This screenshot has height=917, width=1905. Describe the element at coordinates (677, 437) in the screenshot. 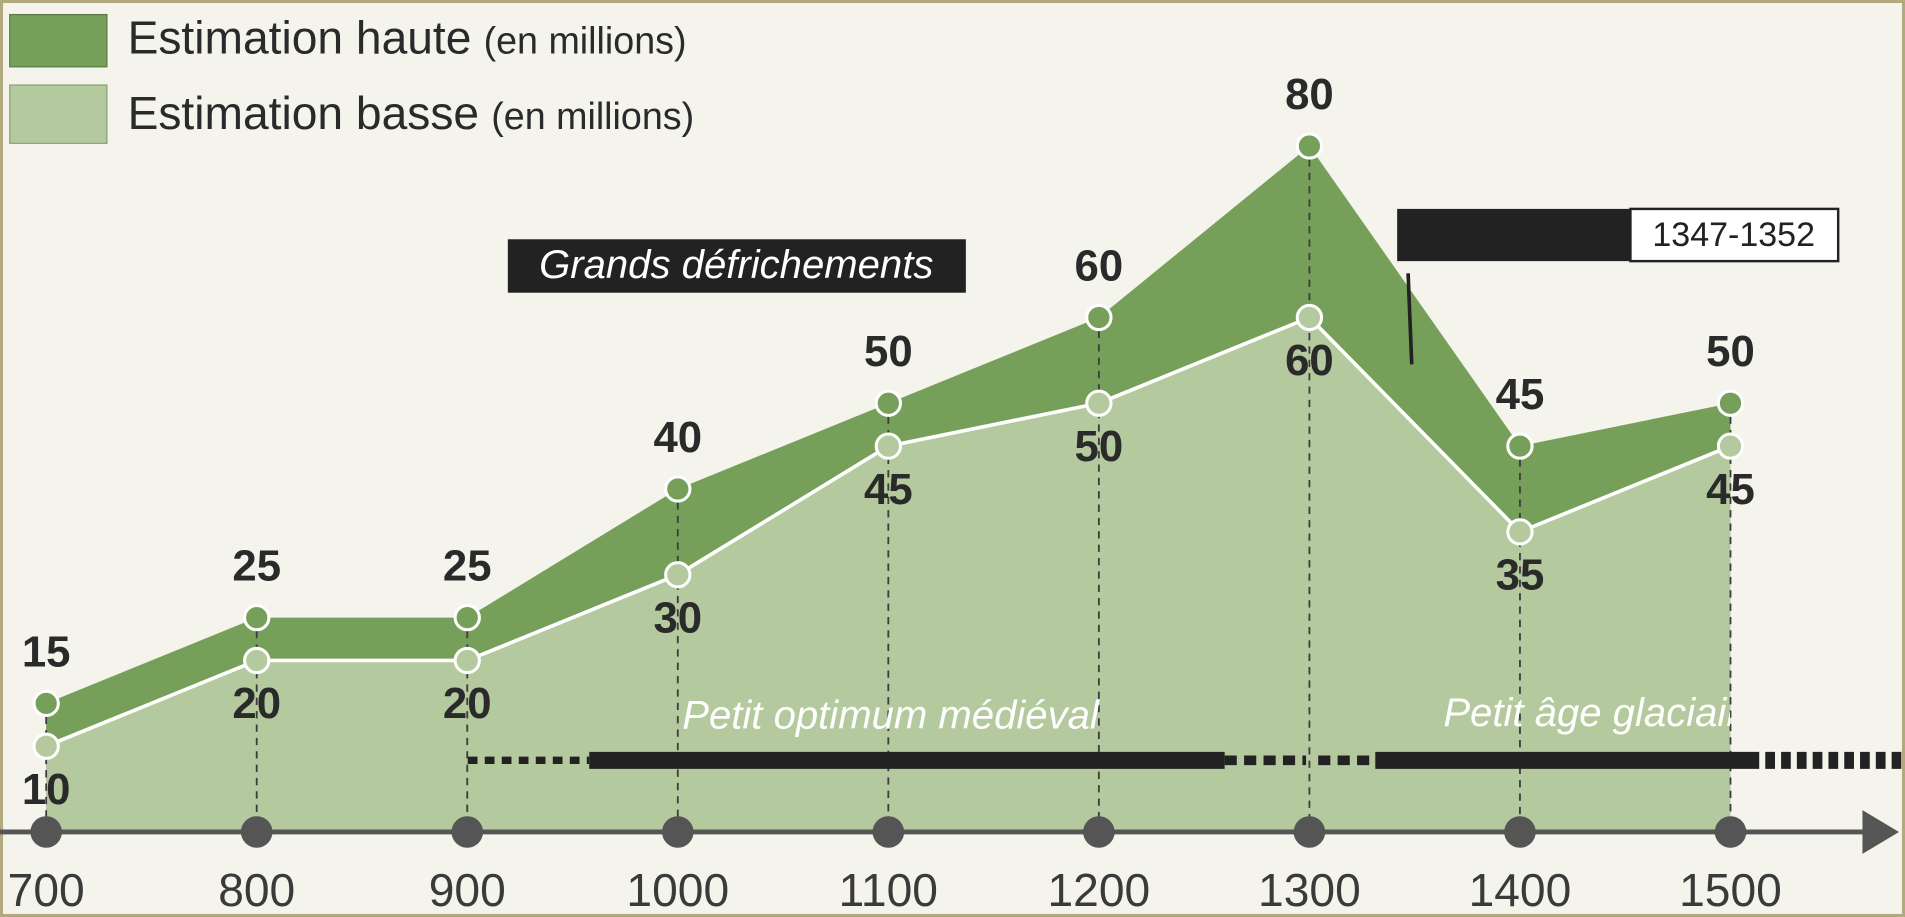

I see `value-label: 40` at that location.